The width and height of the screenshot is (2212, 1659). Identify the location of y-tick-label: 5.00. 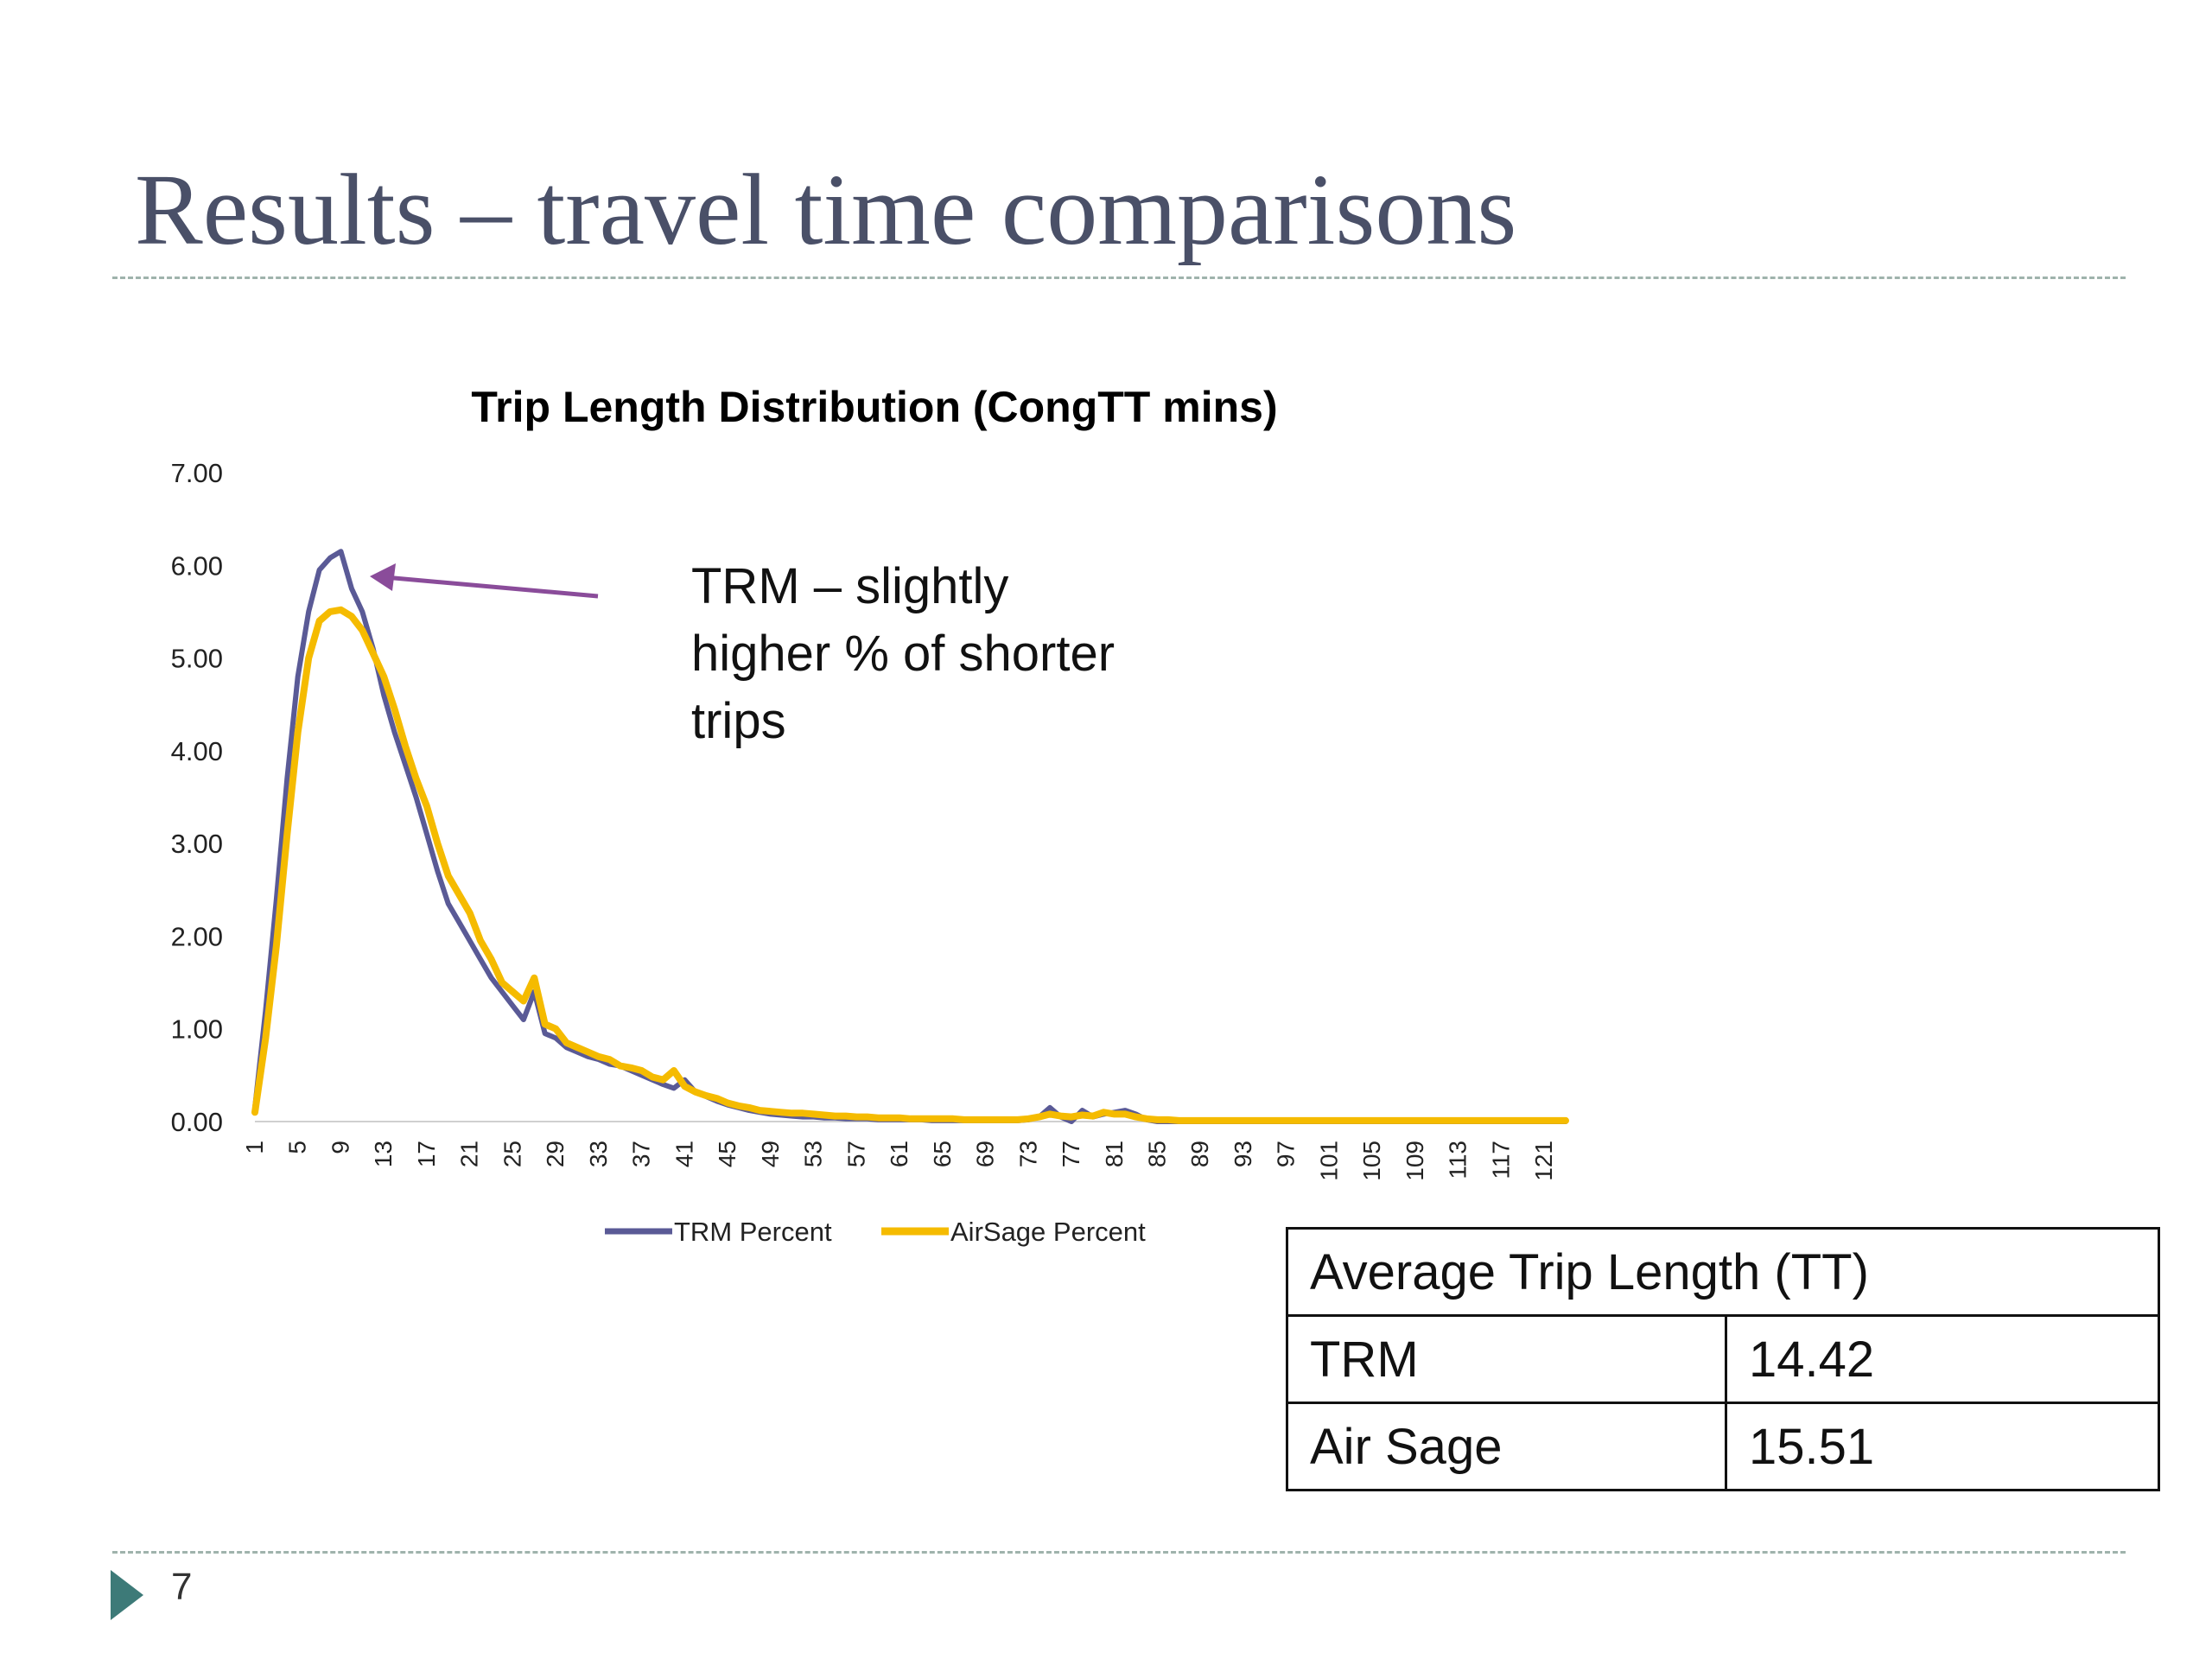
(197, 659).